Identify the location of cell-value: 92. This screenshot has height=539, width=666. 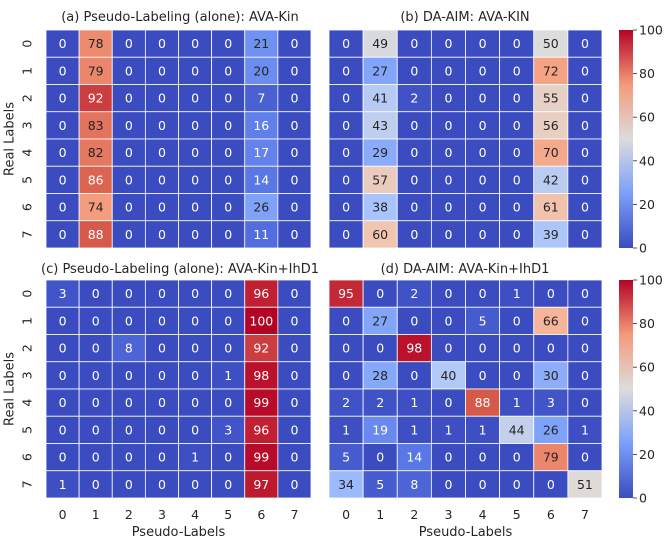
(261, 348).